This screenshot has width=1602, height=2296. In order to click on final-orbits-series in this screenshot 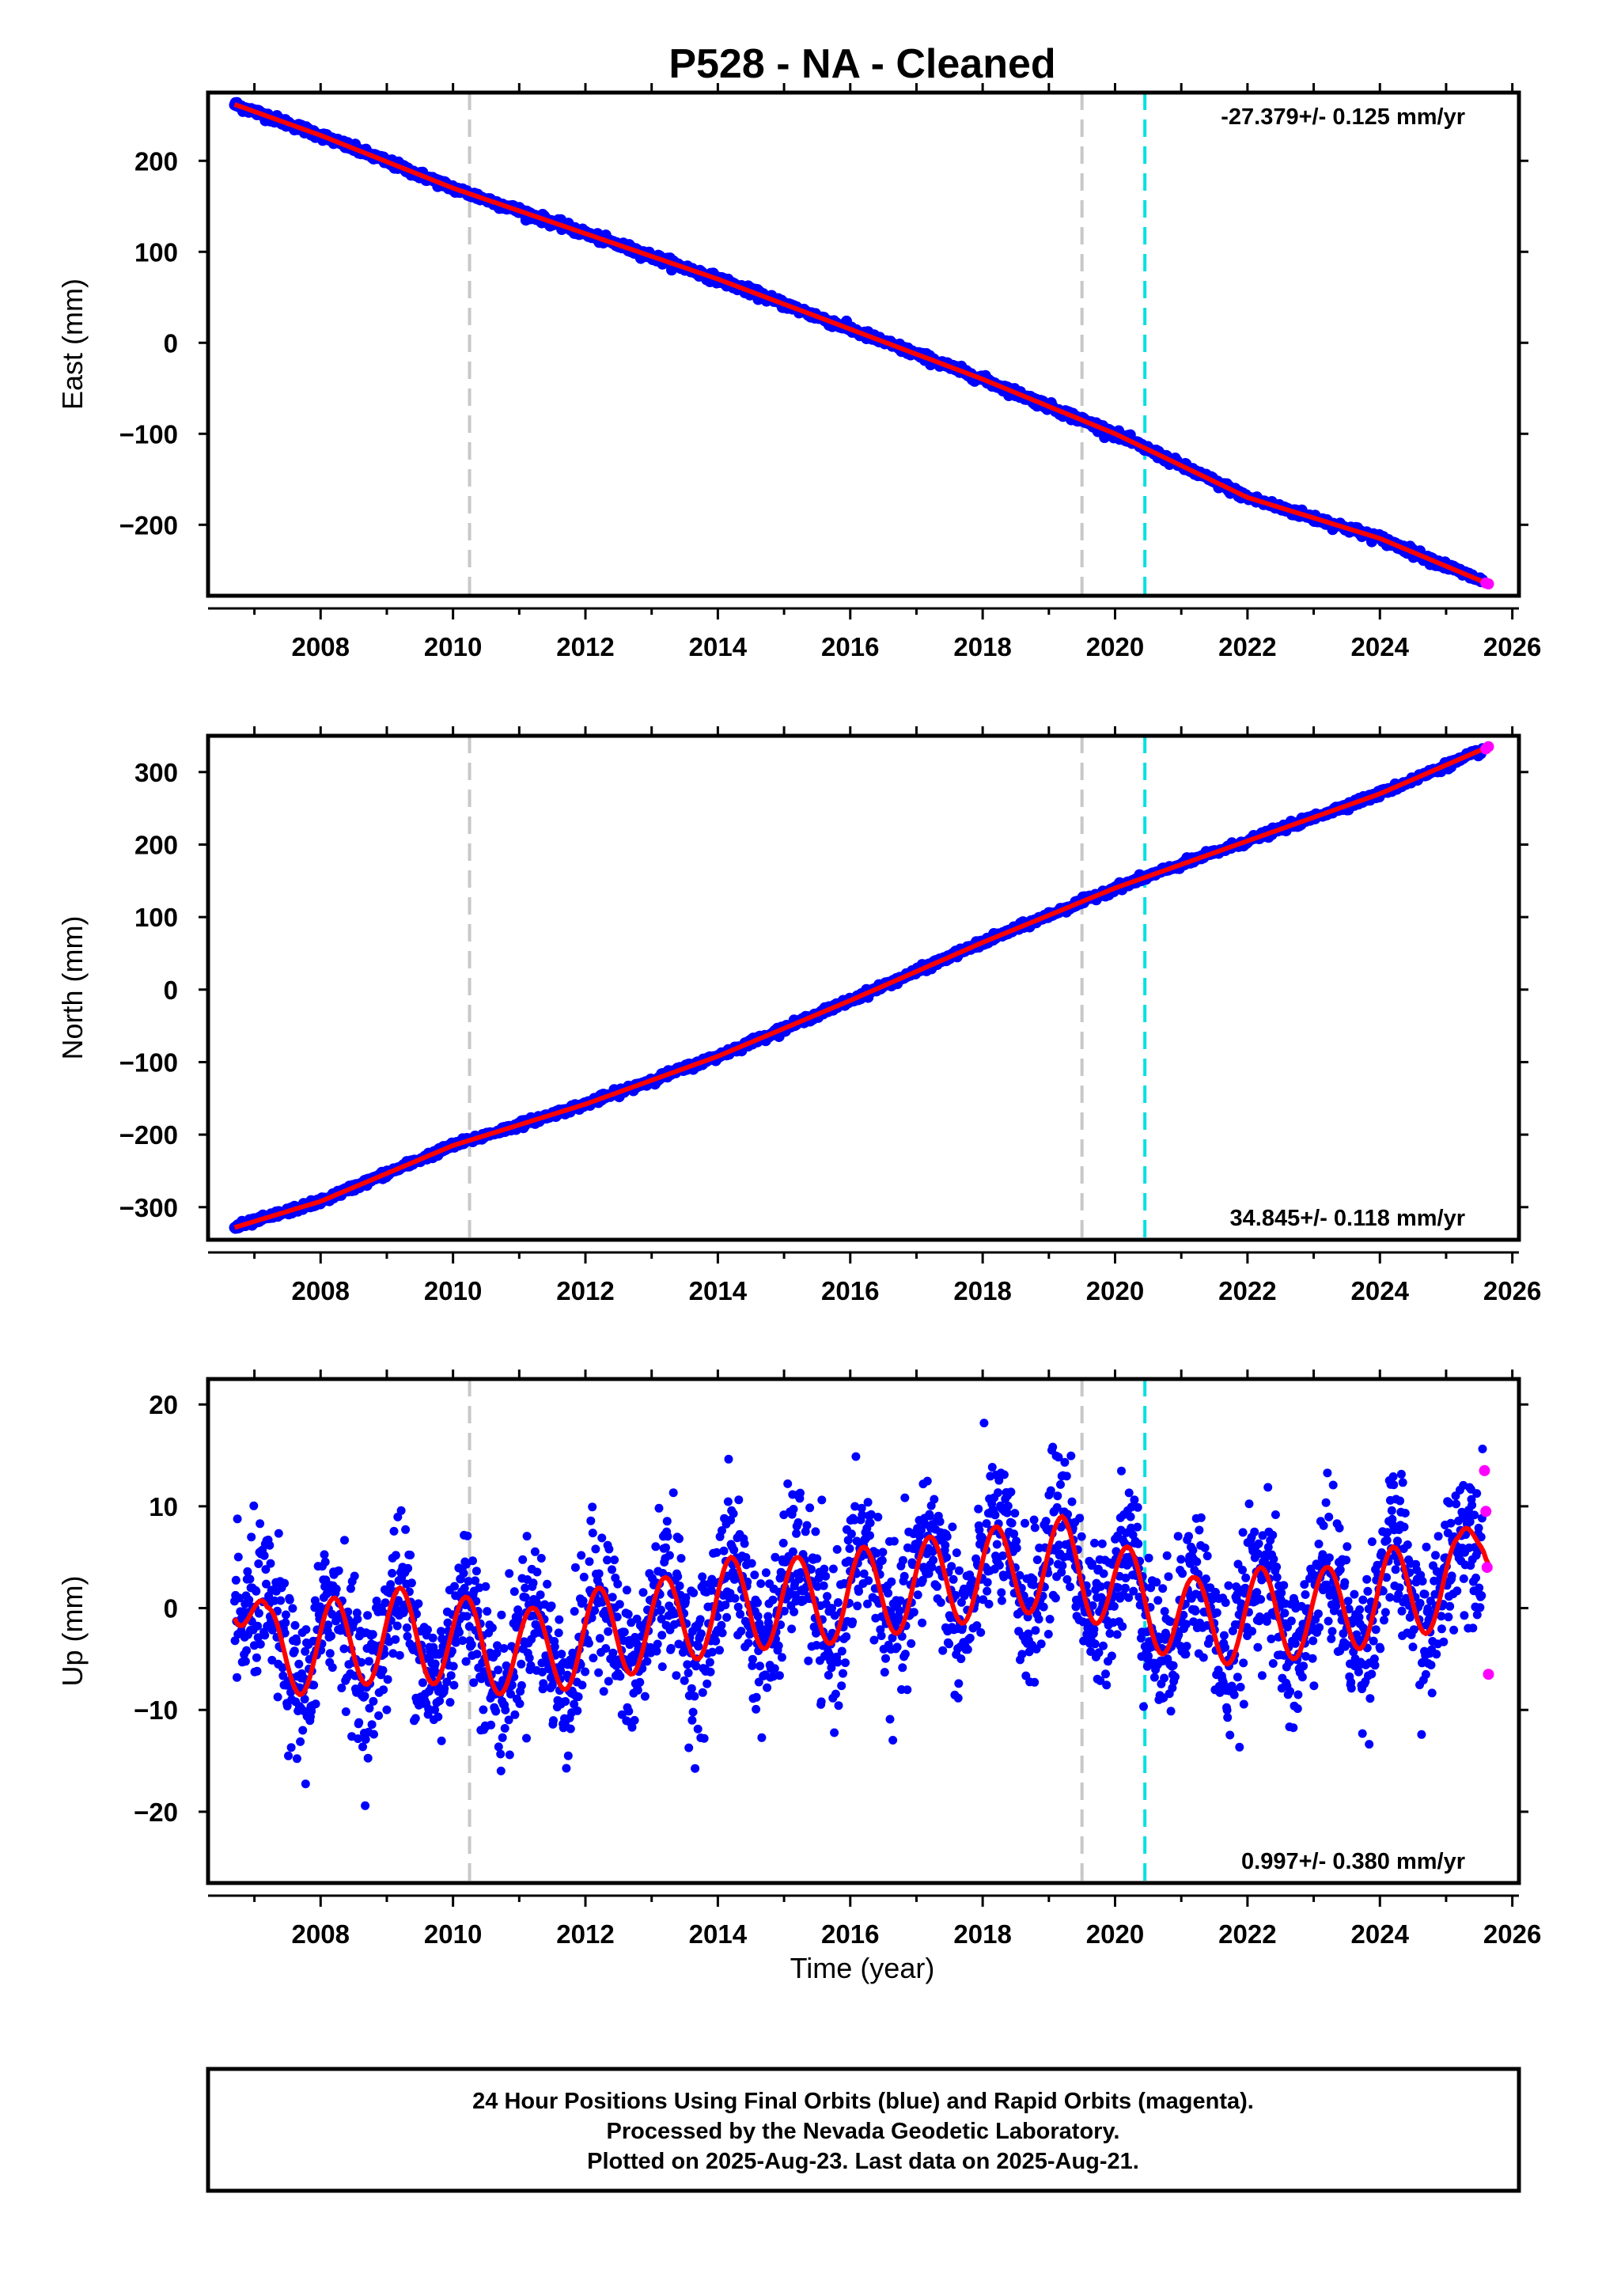, I will do `click(859, 1614)`.